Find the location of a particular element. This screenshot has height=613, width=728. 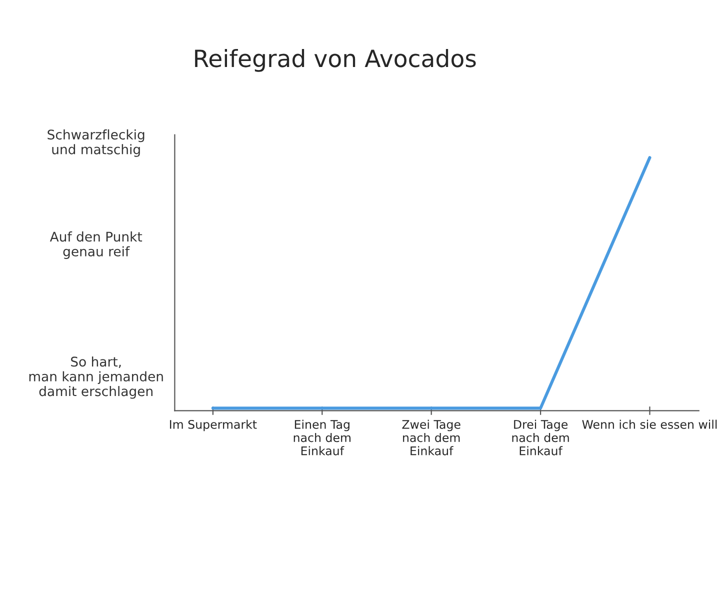

x-tick-label: Drei Tage nach dem Einkauf is located at coordinates (540, 438).